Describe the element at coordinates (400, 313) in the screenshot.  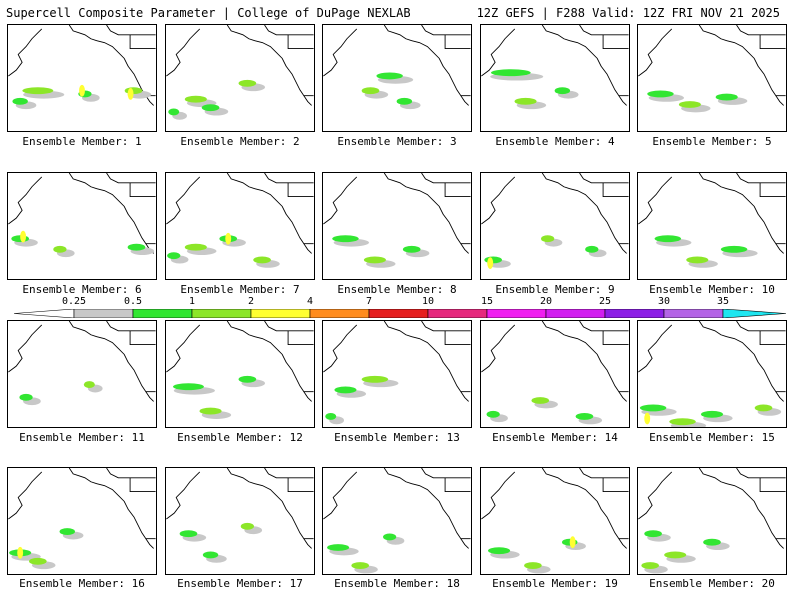
I see `colorbar` at that location.